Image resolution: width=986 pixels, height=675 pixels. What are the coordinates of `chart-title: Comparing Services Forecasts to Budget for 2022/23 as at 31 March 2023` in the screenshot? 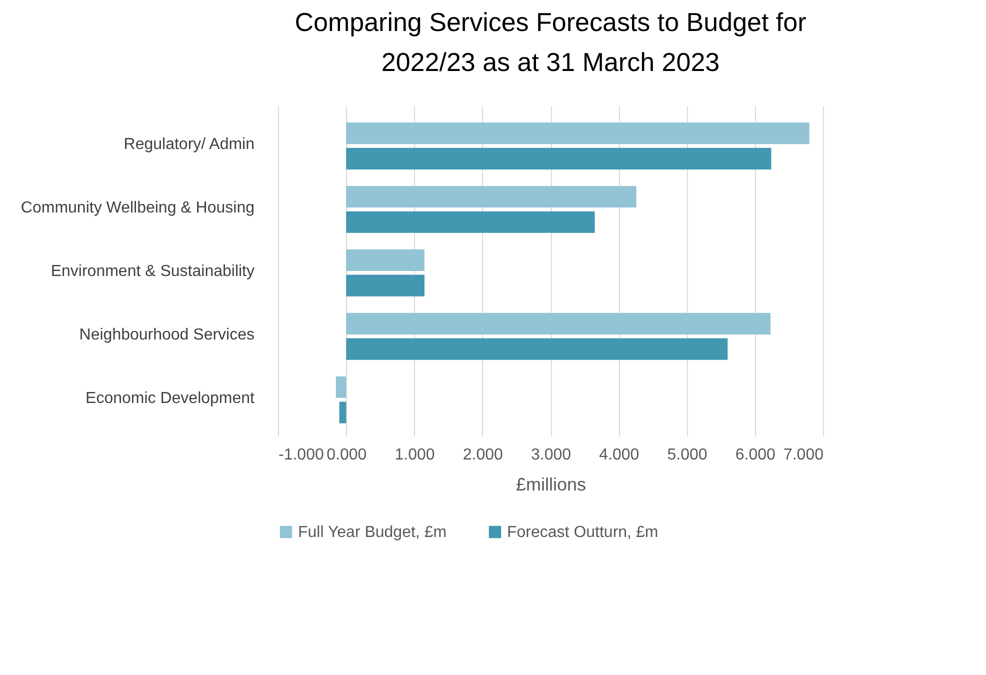 It's located at (550, 42).